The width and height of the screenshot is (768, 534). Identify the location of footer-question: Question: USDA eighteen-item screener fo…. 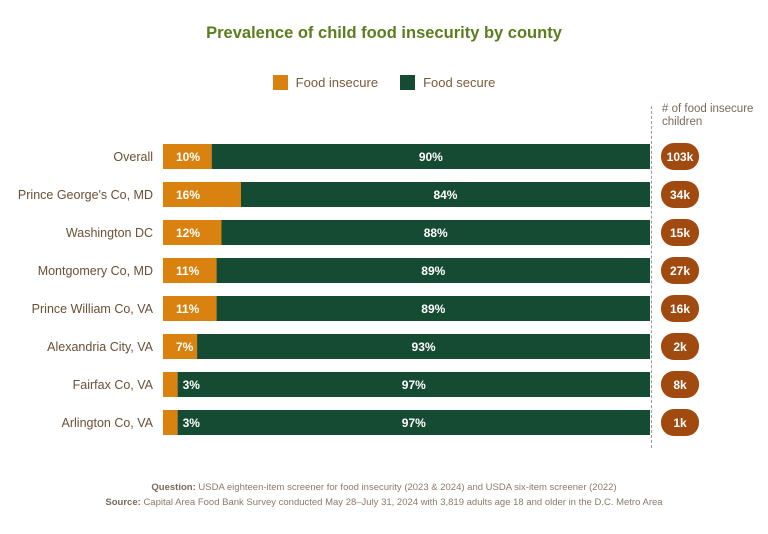
(384, 487).